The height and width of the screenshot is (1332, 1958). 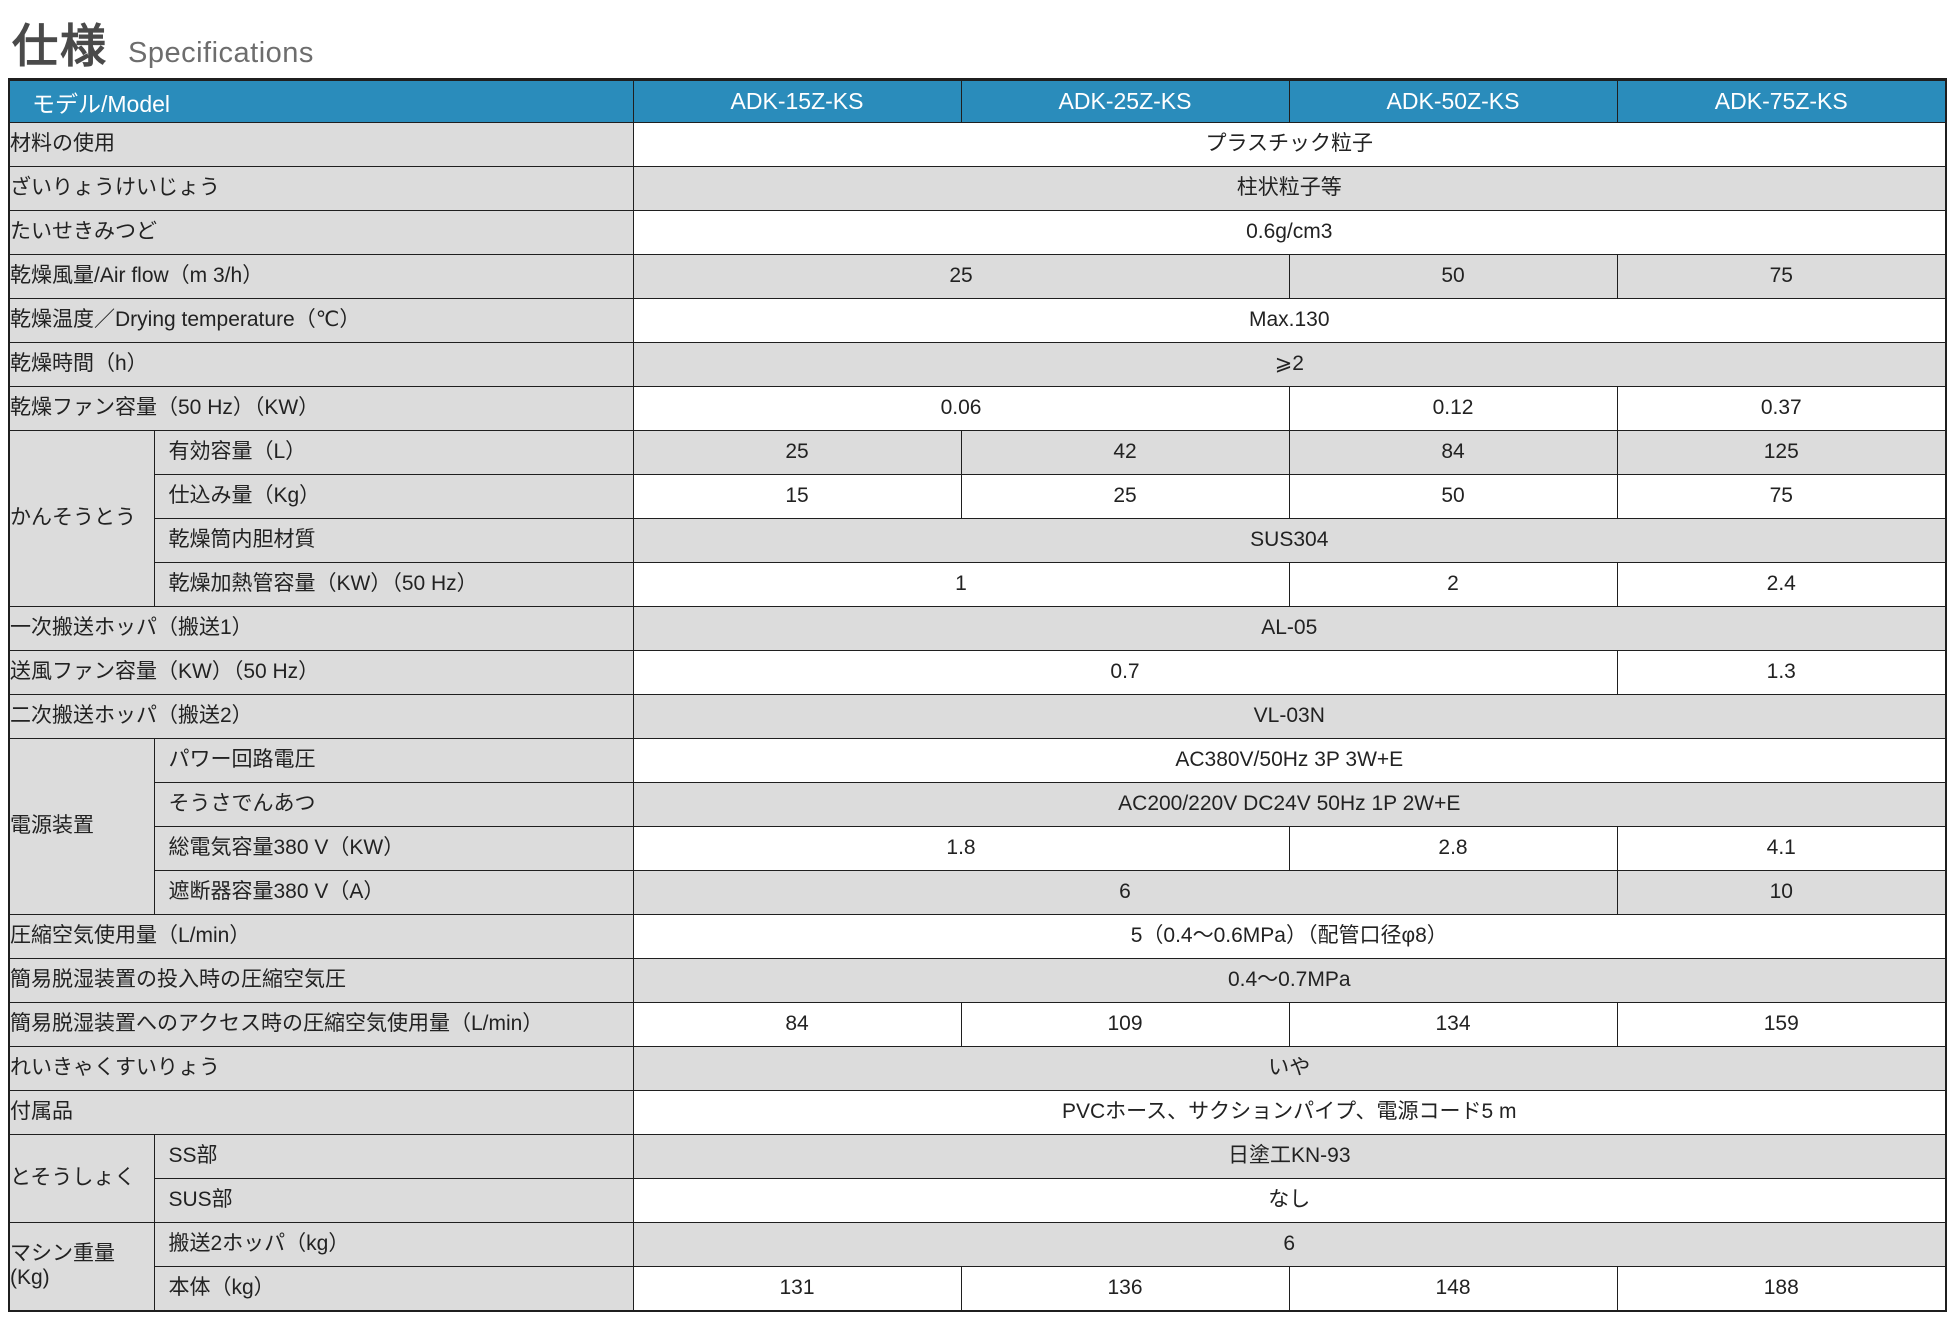 I want to click on value-cell: AL-05, so click(x=1289, y=628).